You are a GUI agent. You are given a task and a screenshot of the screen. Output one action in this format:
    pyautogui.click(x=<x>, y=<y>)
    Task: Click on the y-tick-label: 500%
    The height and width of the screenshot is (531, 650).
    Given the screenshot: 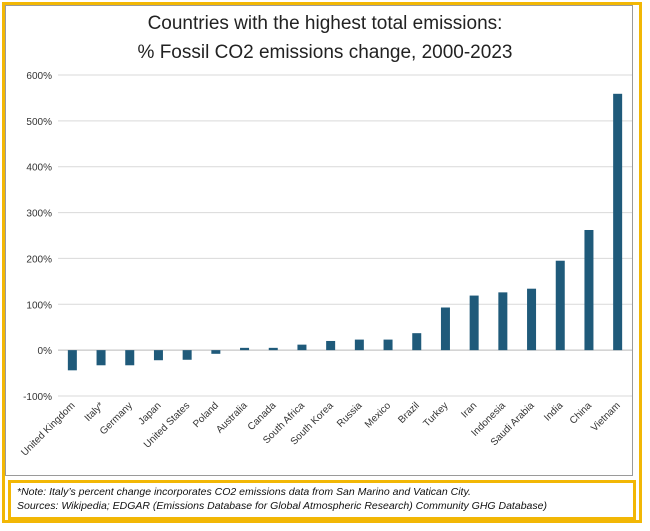 What is the action you would take?
    pyautogui.click(x=39, y=122)
    